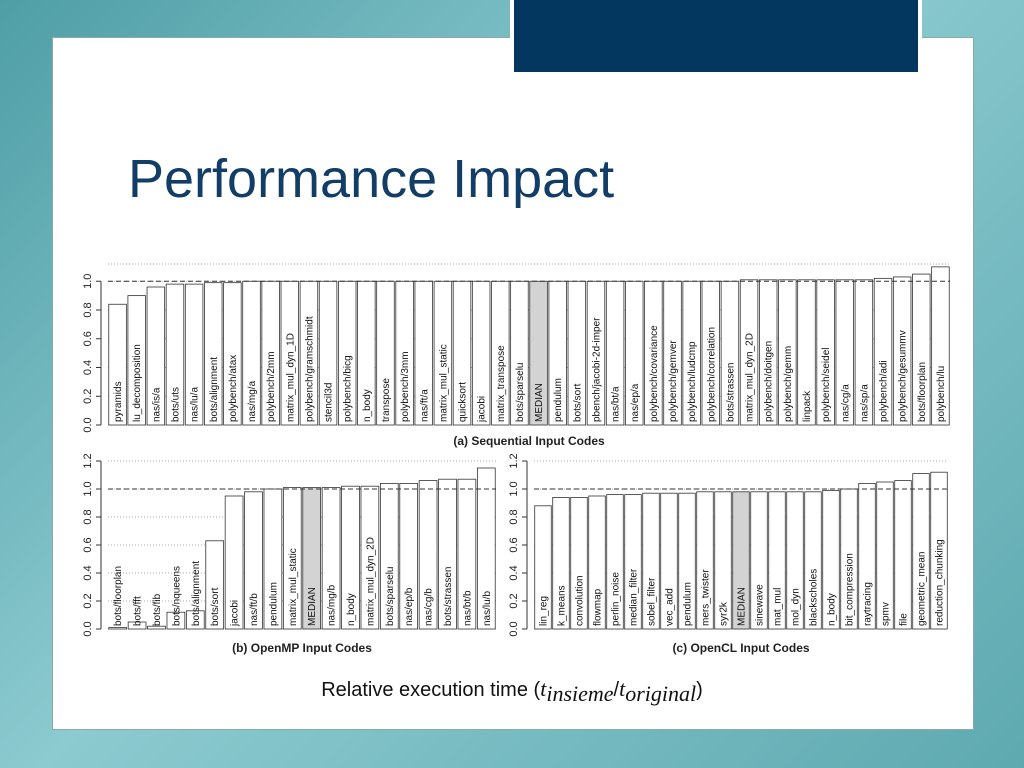 The height and width of the screenshot is (768, 1024). I want to click on bar-label: sobel_filter, so click(652, 601).